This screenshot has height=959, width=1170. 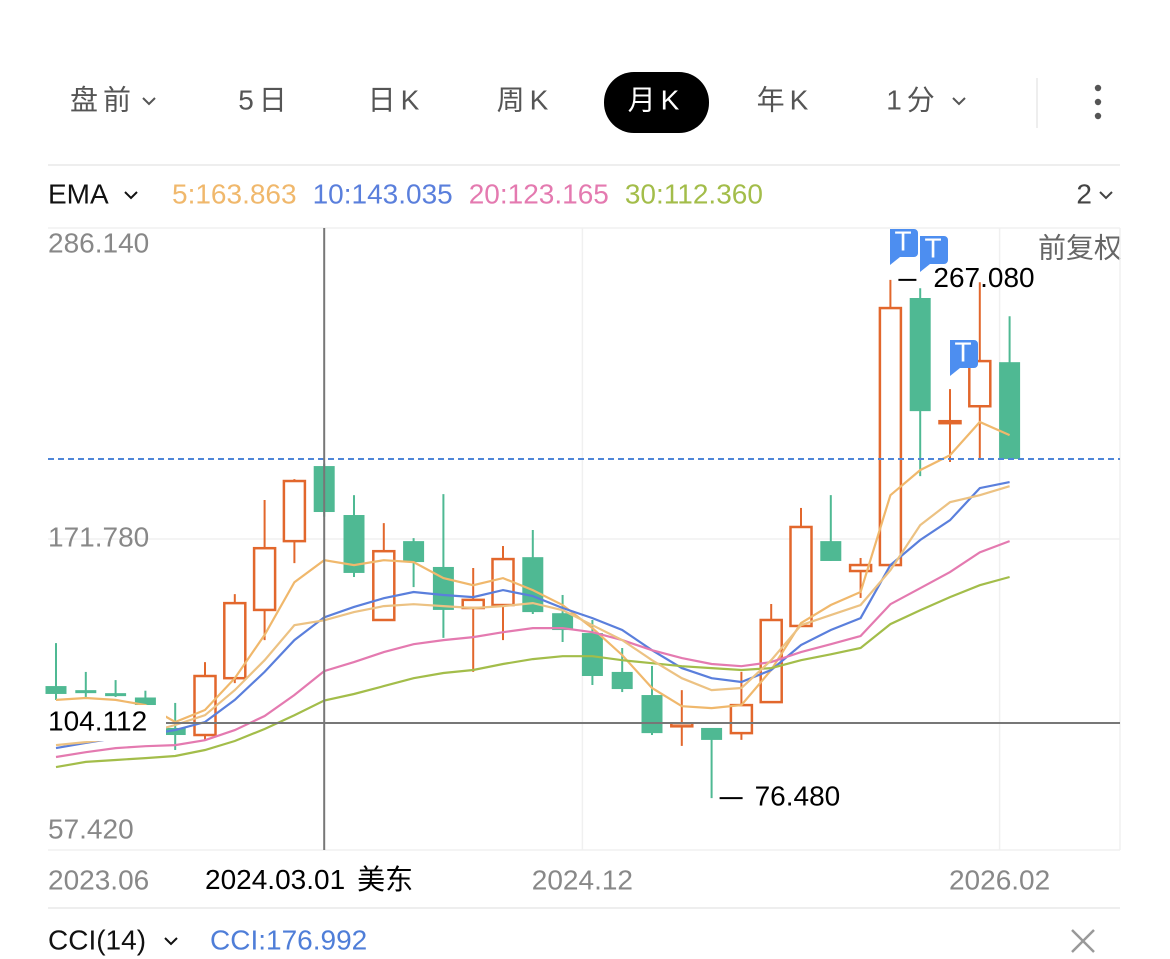 I want to click on x-tick-label: 2026.02, so click(x=999, y=879).